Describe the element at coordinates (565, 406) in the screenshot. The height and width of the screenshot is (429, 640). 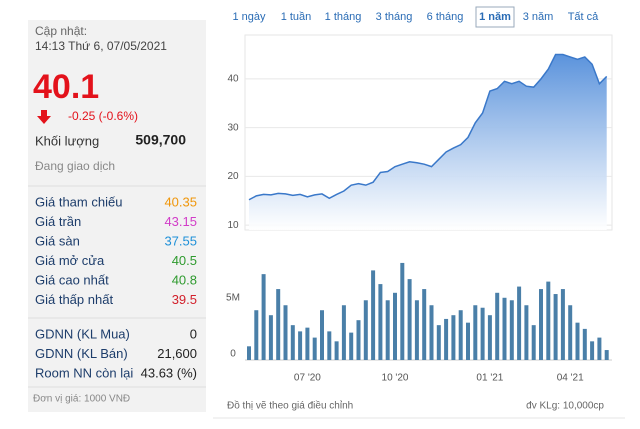
I see `volume-unit: đv KLg: 10,000cp` at that location.